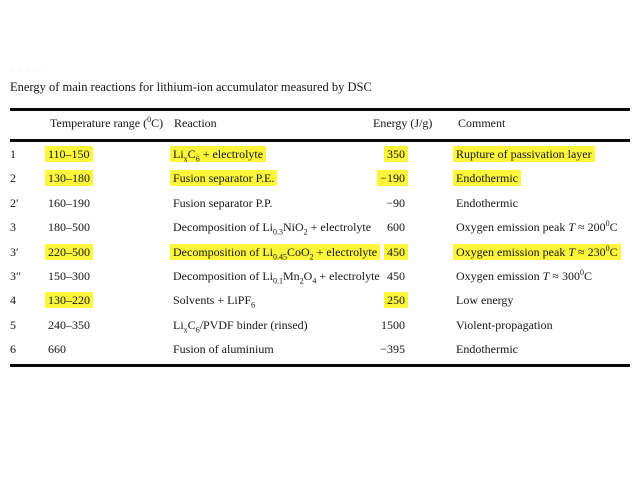  Describe the element at coordinates (541, 251) in the screenshot. I see `comment-cell: Oxygen emission peak T ≈ 2300C` at that location.